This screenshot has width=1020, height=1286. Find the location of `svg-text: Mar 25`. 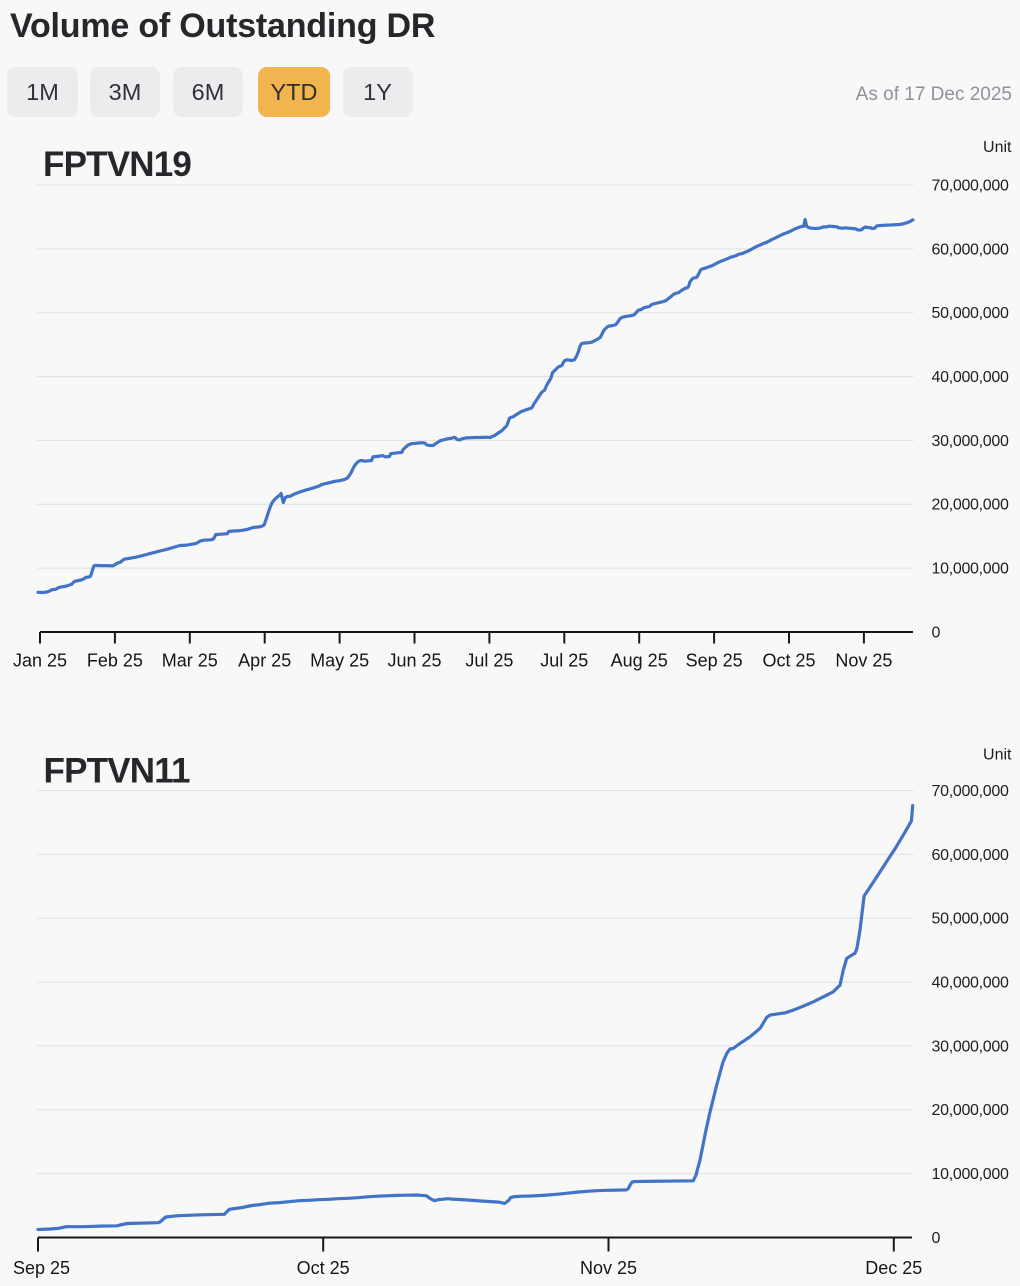

svg-text: Mar 25 is located at coordinates (190, 661).